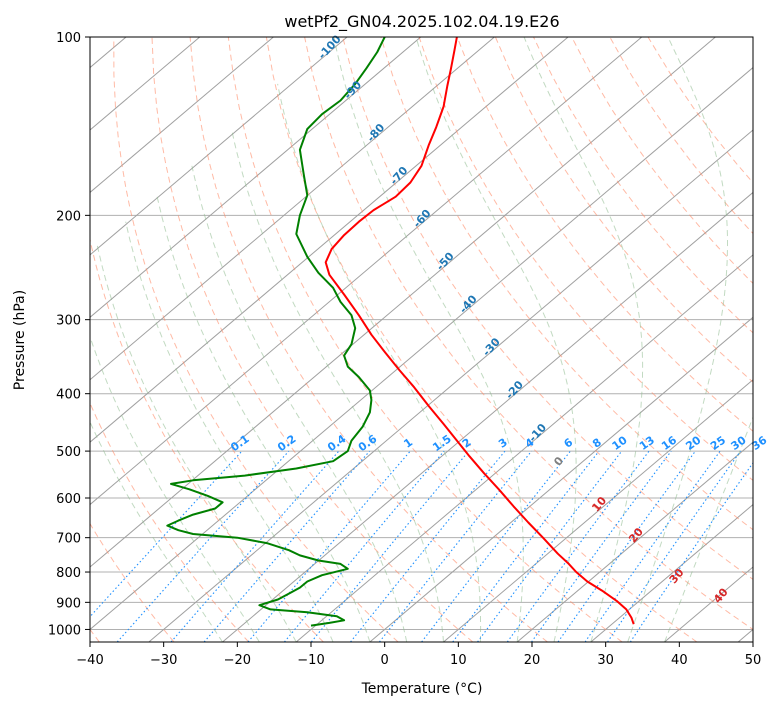 The width and height of the screenshot is (775, 708). What do you see at coordinates (385, 660) in the screenshot?
I see `x-tick-label: 0` at bounding box center [385, 660].